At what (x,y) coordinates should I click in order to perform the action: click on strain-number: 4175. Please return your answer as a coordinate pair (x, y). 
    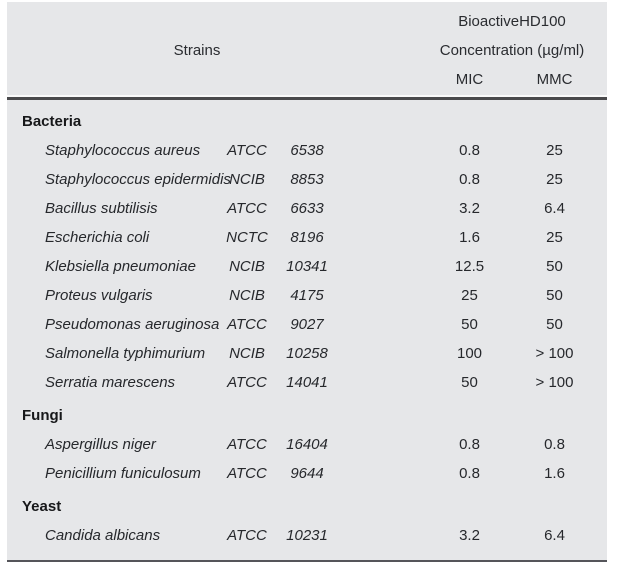
    Looking at the image, I should click on (307, 295).